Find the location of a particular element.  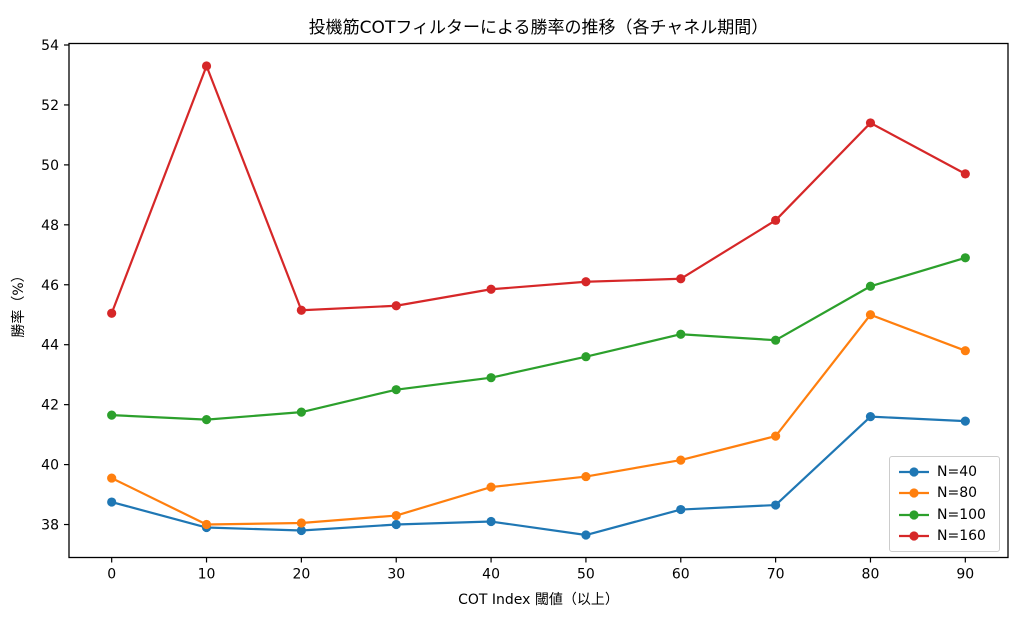

series-point-N=40-x0 is located at coordinates (112, 502).